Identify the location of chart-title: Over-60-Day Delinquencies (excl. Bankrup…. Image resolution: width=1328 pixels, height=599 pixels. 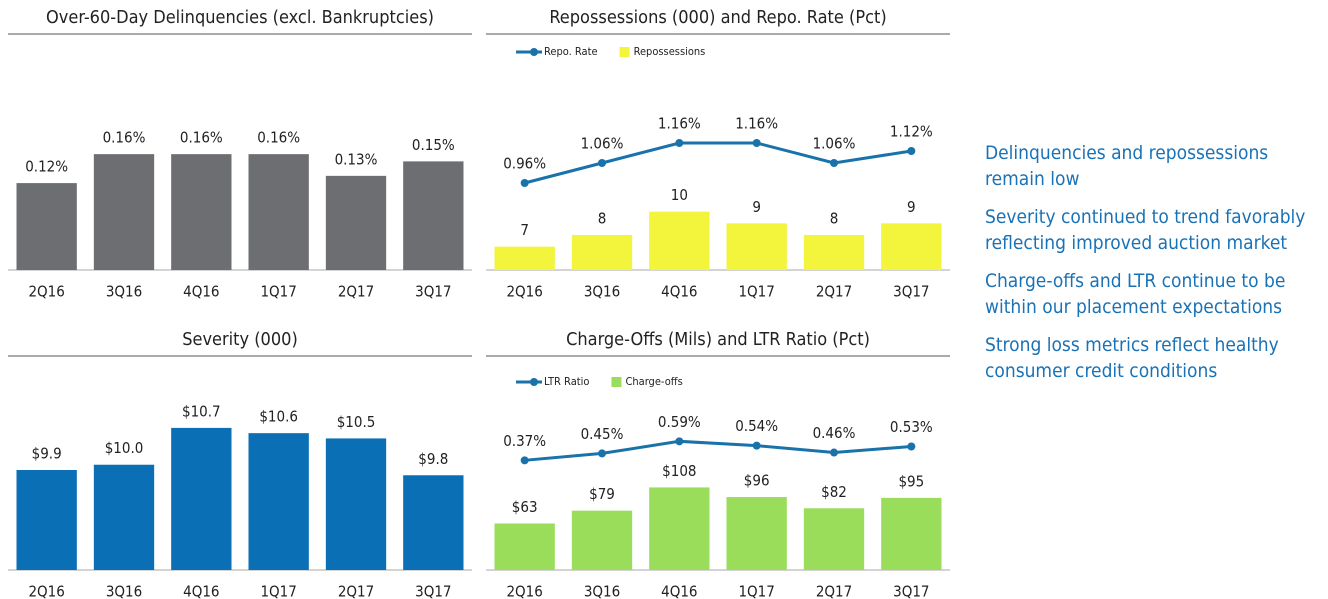
(240, 17).